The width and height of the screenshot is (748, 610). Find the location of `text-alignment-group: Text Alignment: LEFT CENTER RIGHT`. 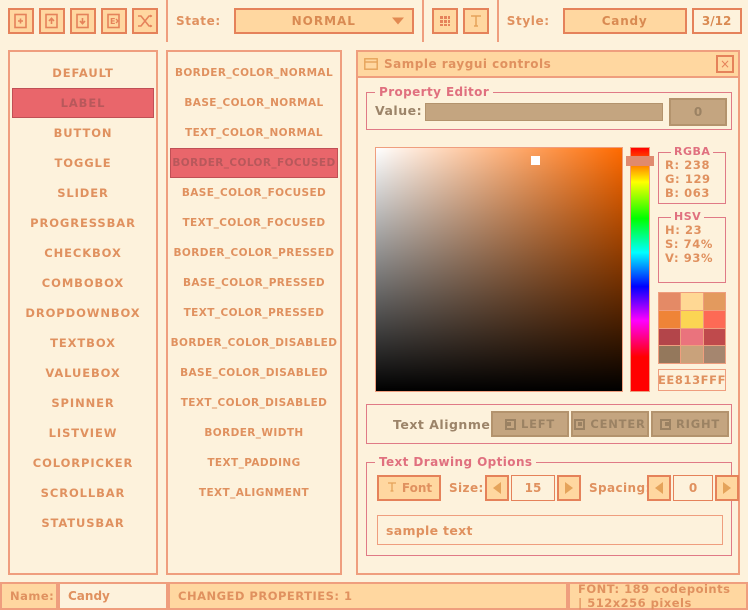

text-alignment-group: Text Alignment: LEFT CENTER RIGHT is located at coordinates (549, 424).